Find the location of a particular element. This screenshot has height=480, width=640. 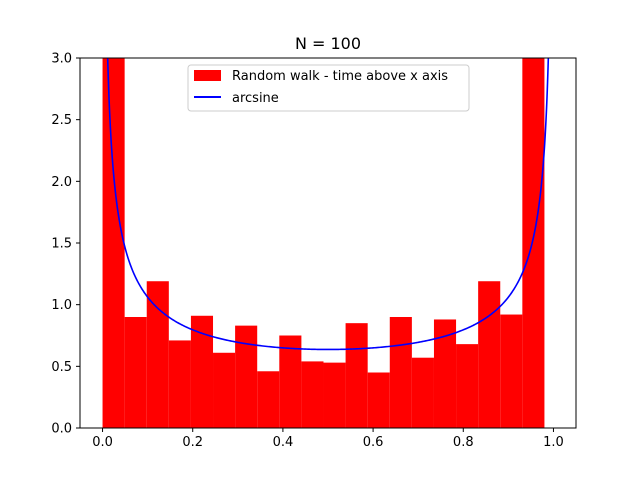

y-tick-label: 0.5 is located at coordinates (61, 367).